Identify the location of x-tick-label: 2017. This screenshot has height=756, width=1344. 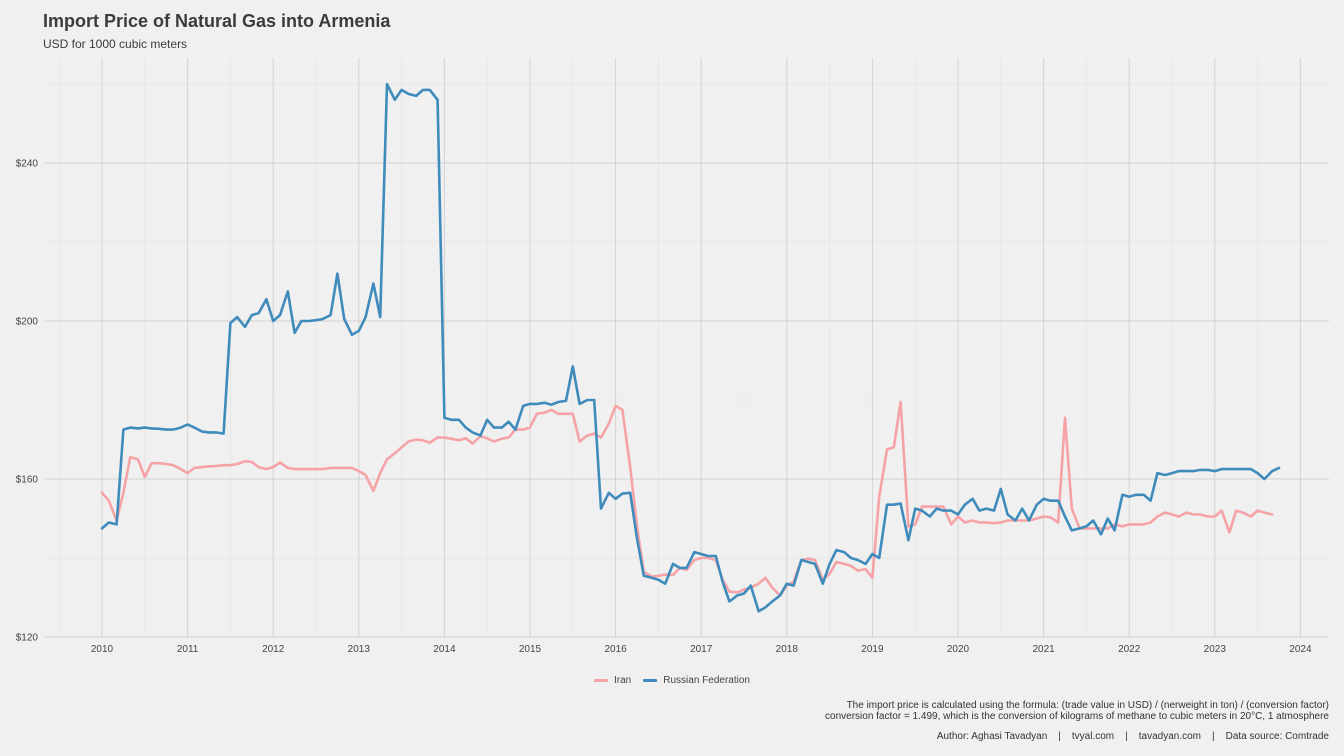
(701, 649).